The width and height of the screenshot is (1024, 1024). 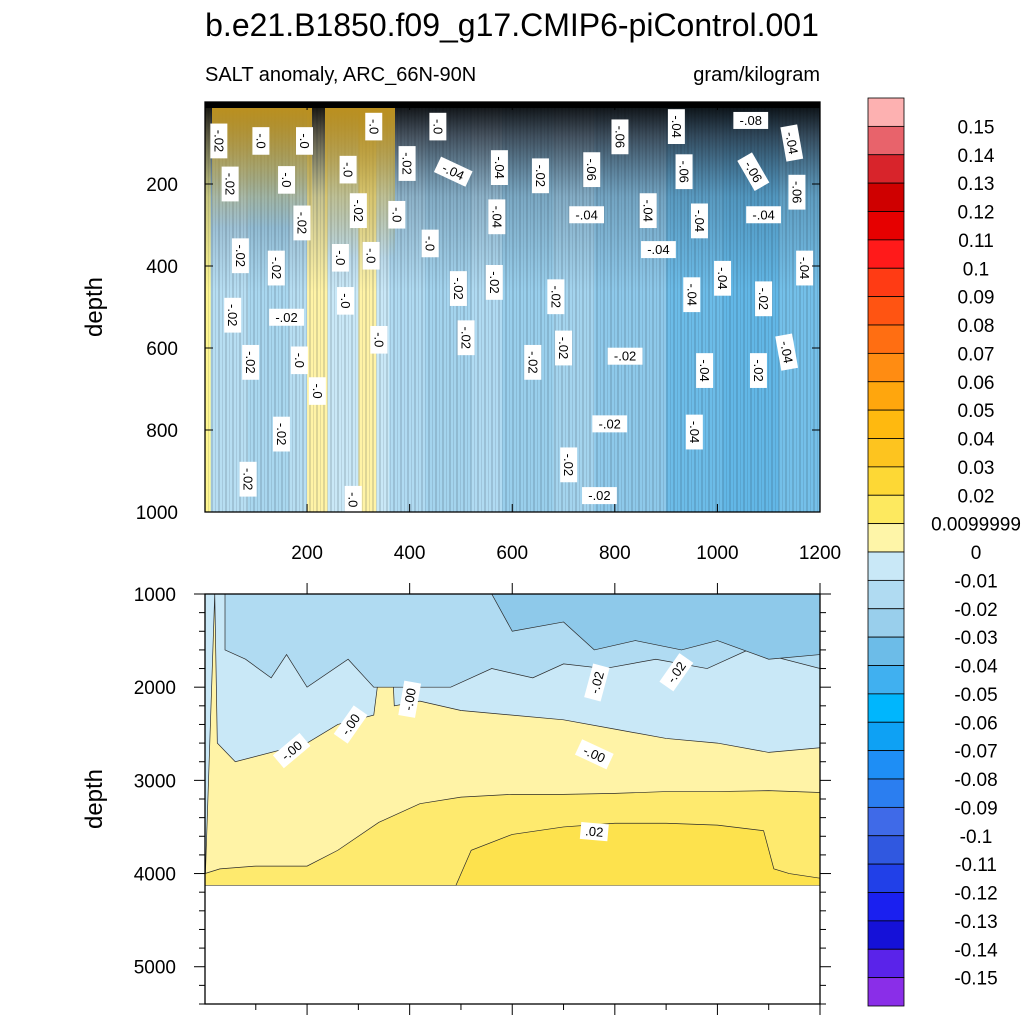 I want to click on lower-y-tick-label: 1000, so click(x=155, y=595).